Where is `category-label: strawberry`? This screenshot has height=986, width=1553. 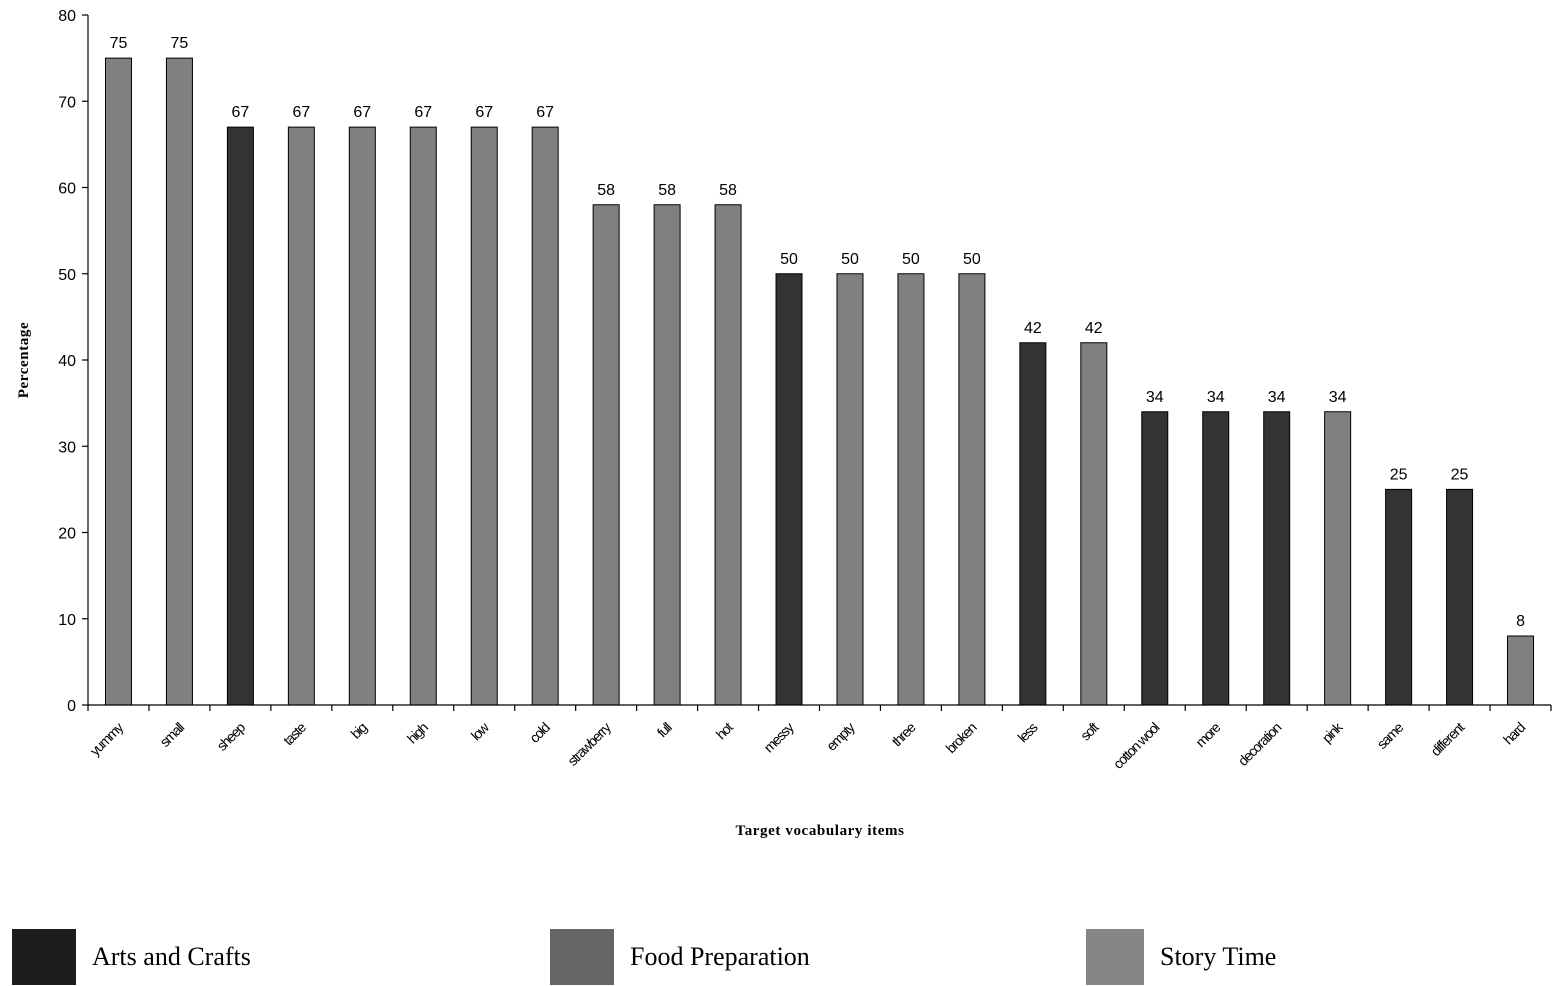 category-label: strawberry is located at coordinates (589, 744).